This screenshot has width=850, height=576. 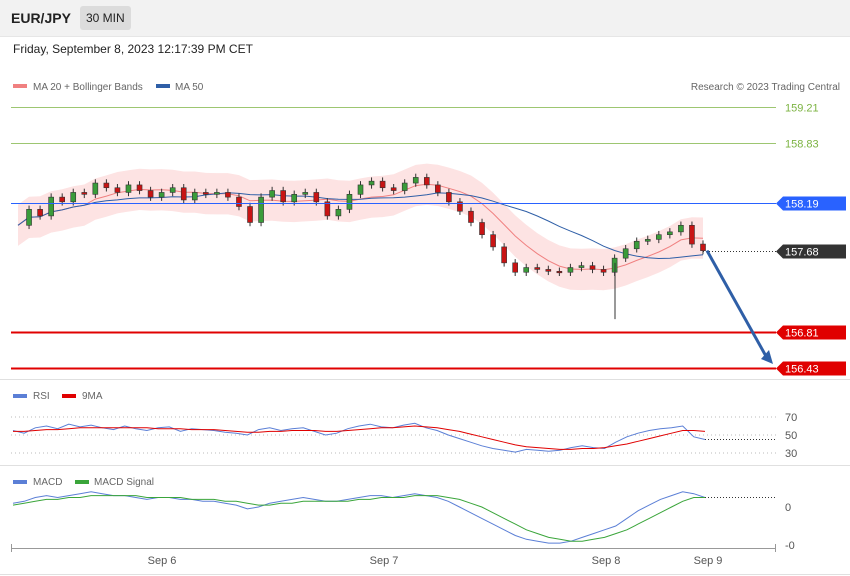 What do you see at coordinates (20, 396) in the screenshot?
I see `rsi-swatch` at bounding box center [20, 396].